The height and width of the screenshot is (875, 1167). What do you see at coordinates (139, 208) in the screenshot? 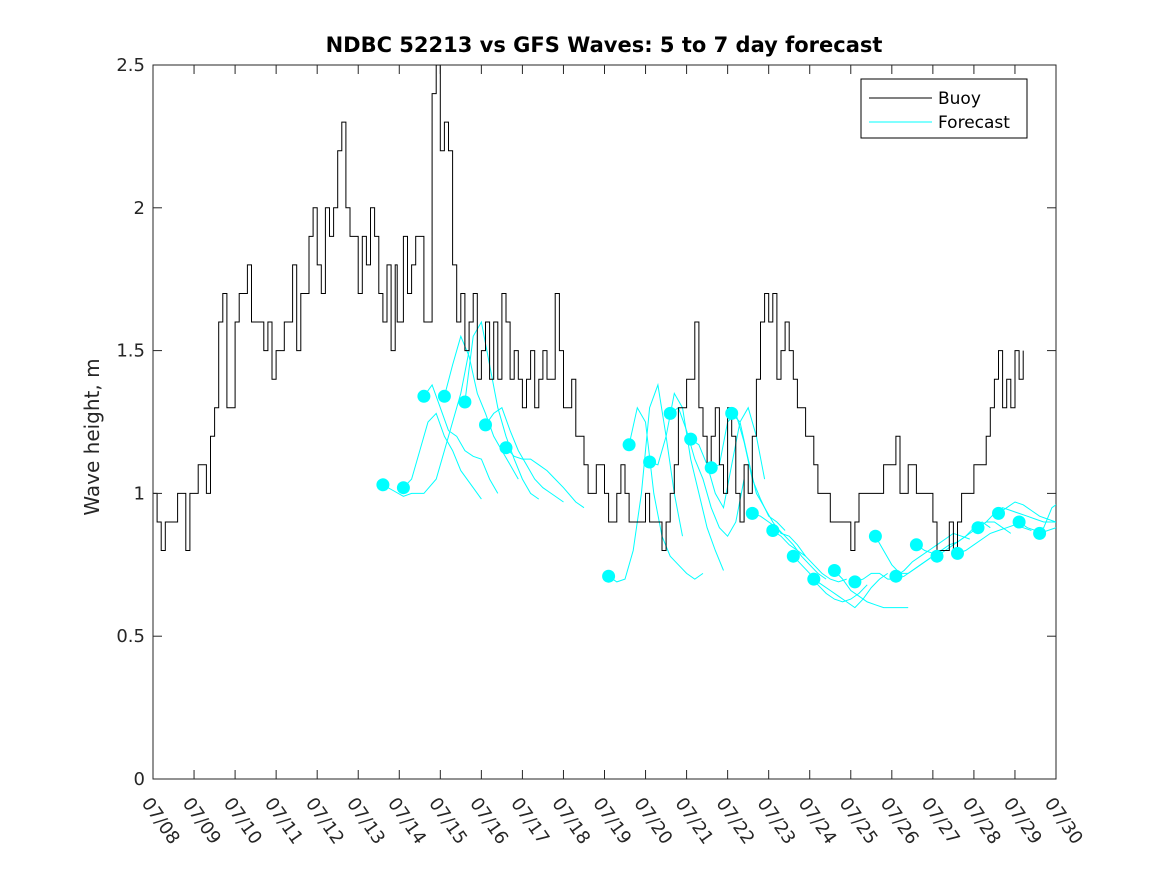
I see `y-tick-label: 2` at bounding box center [139, 208].